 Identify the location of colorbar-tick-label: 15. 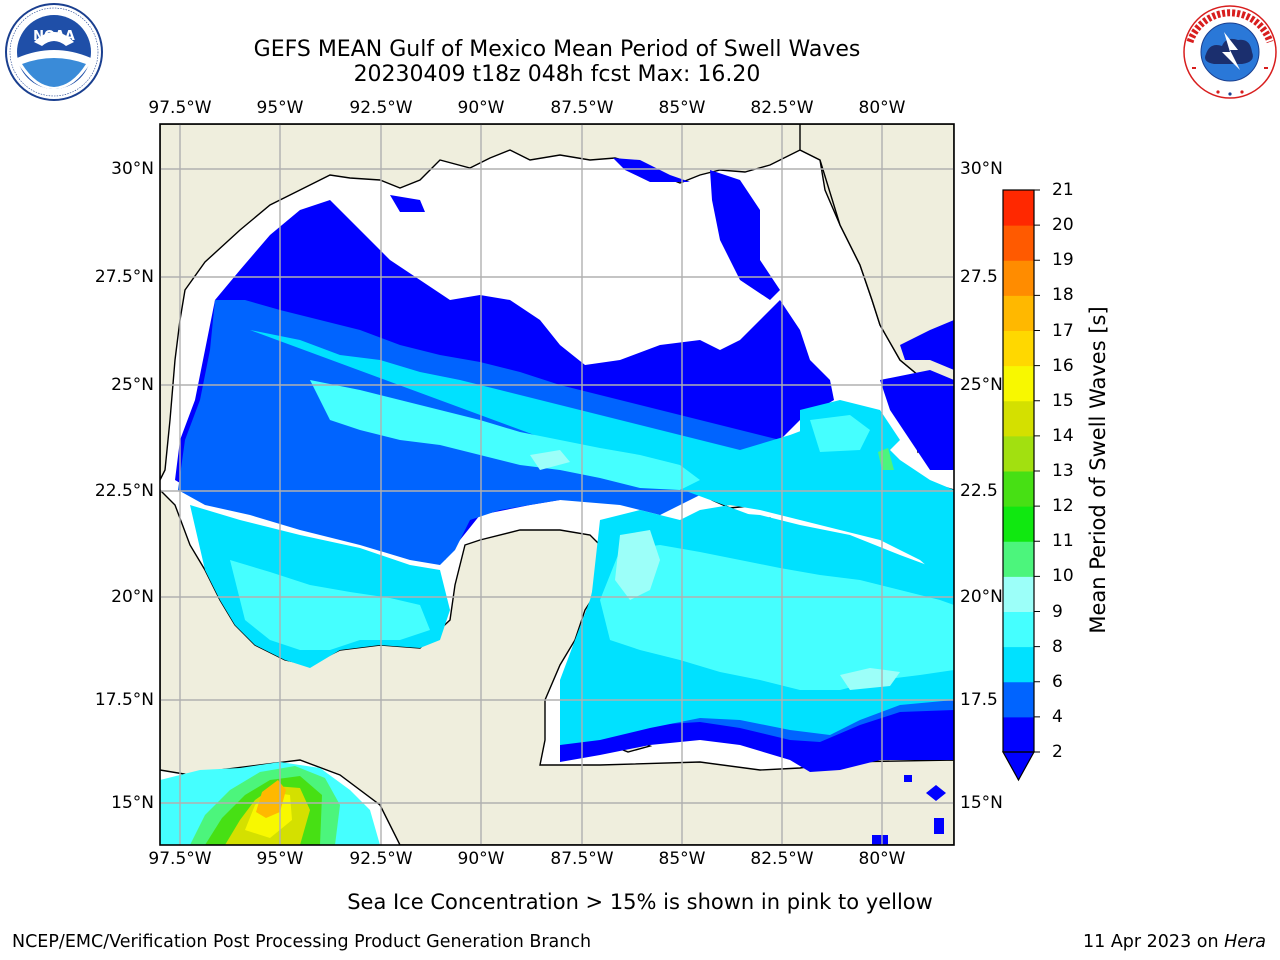
(1063, 400).